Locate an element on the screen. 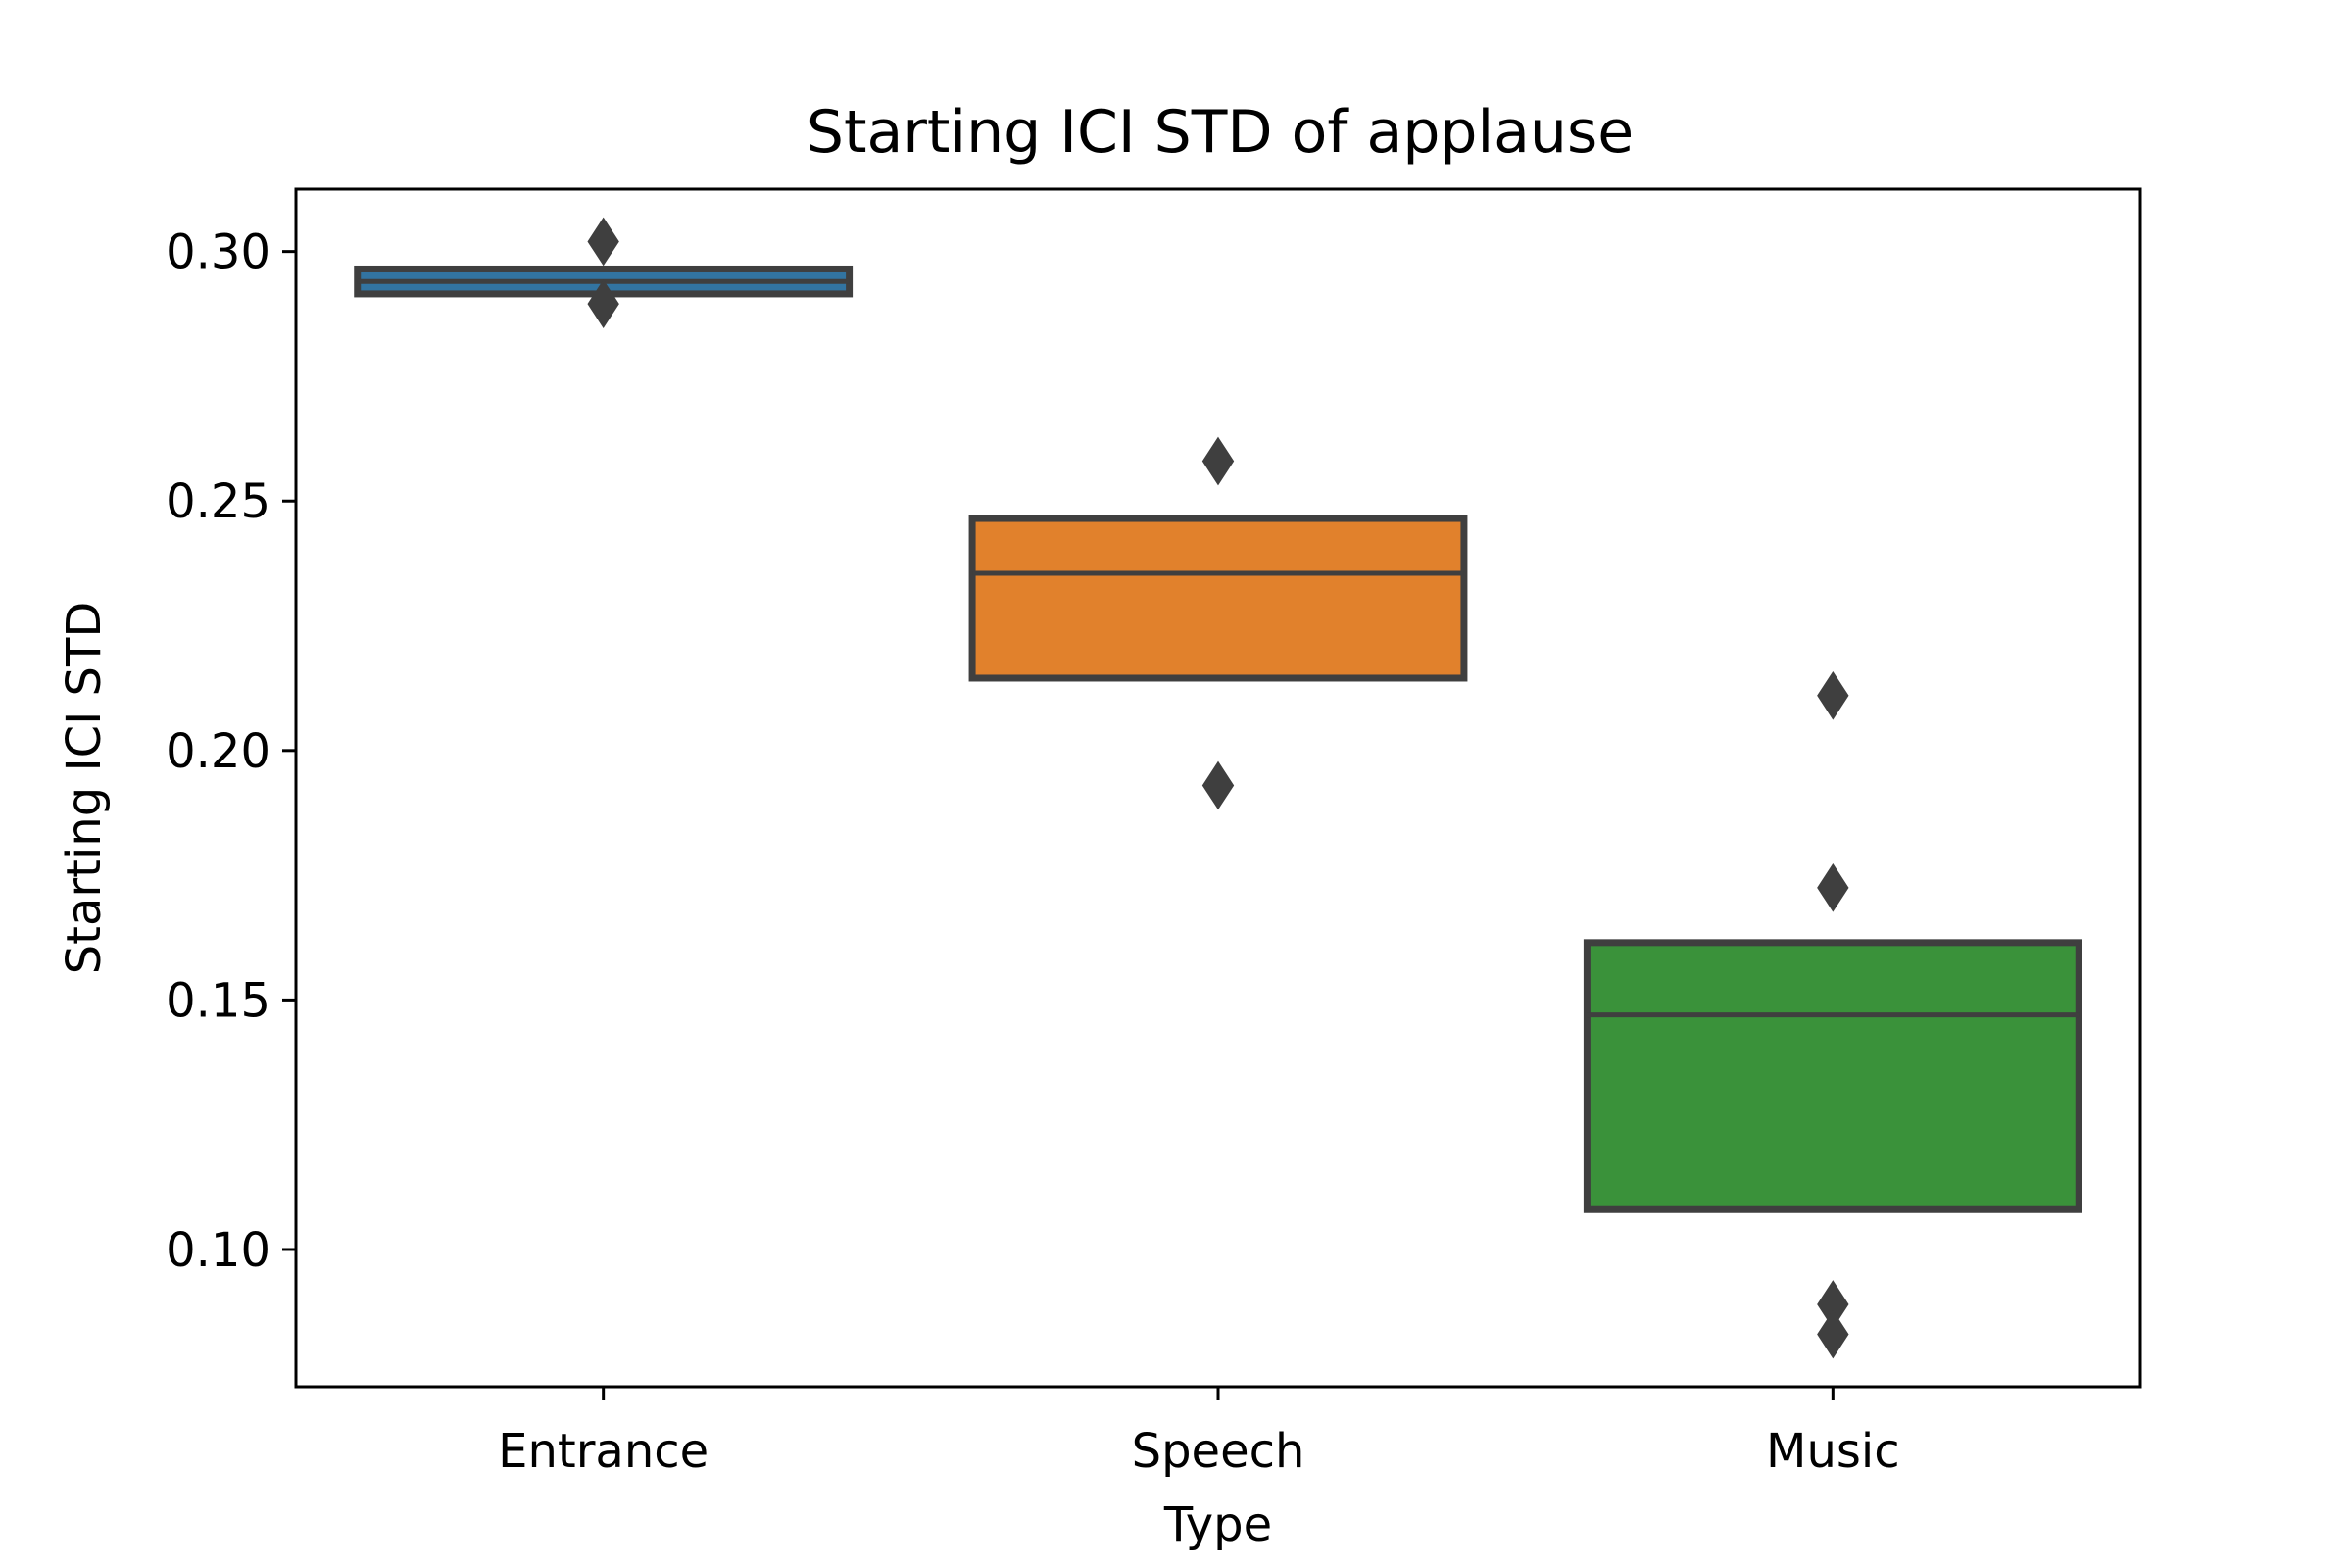  x-tick-label: Music is located at coordinates (1833, 1451).